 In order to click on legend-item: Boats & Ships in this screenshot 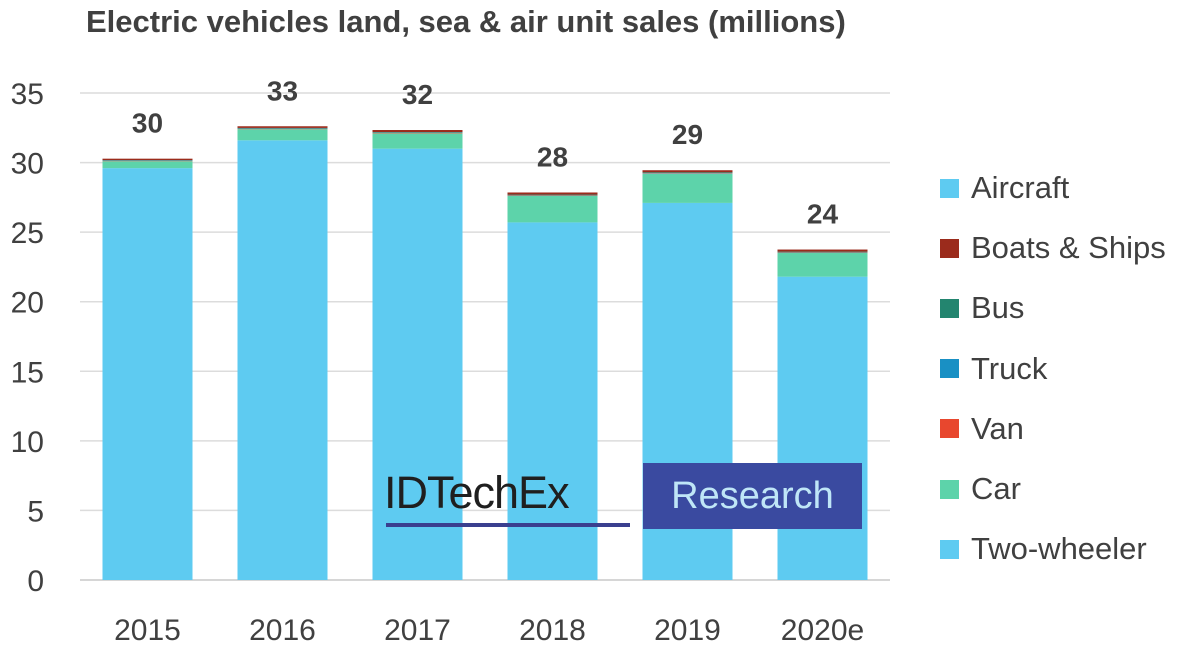, I will do `click(1053, 248)`.